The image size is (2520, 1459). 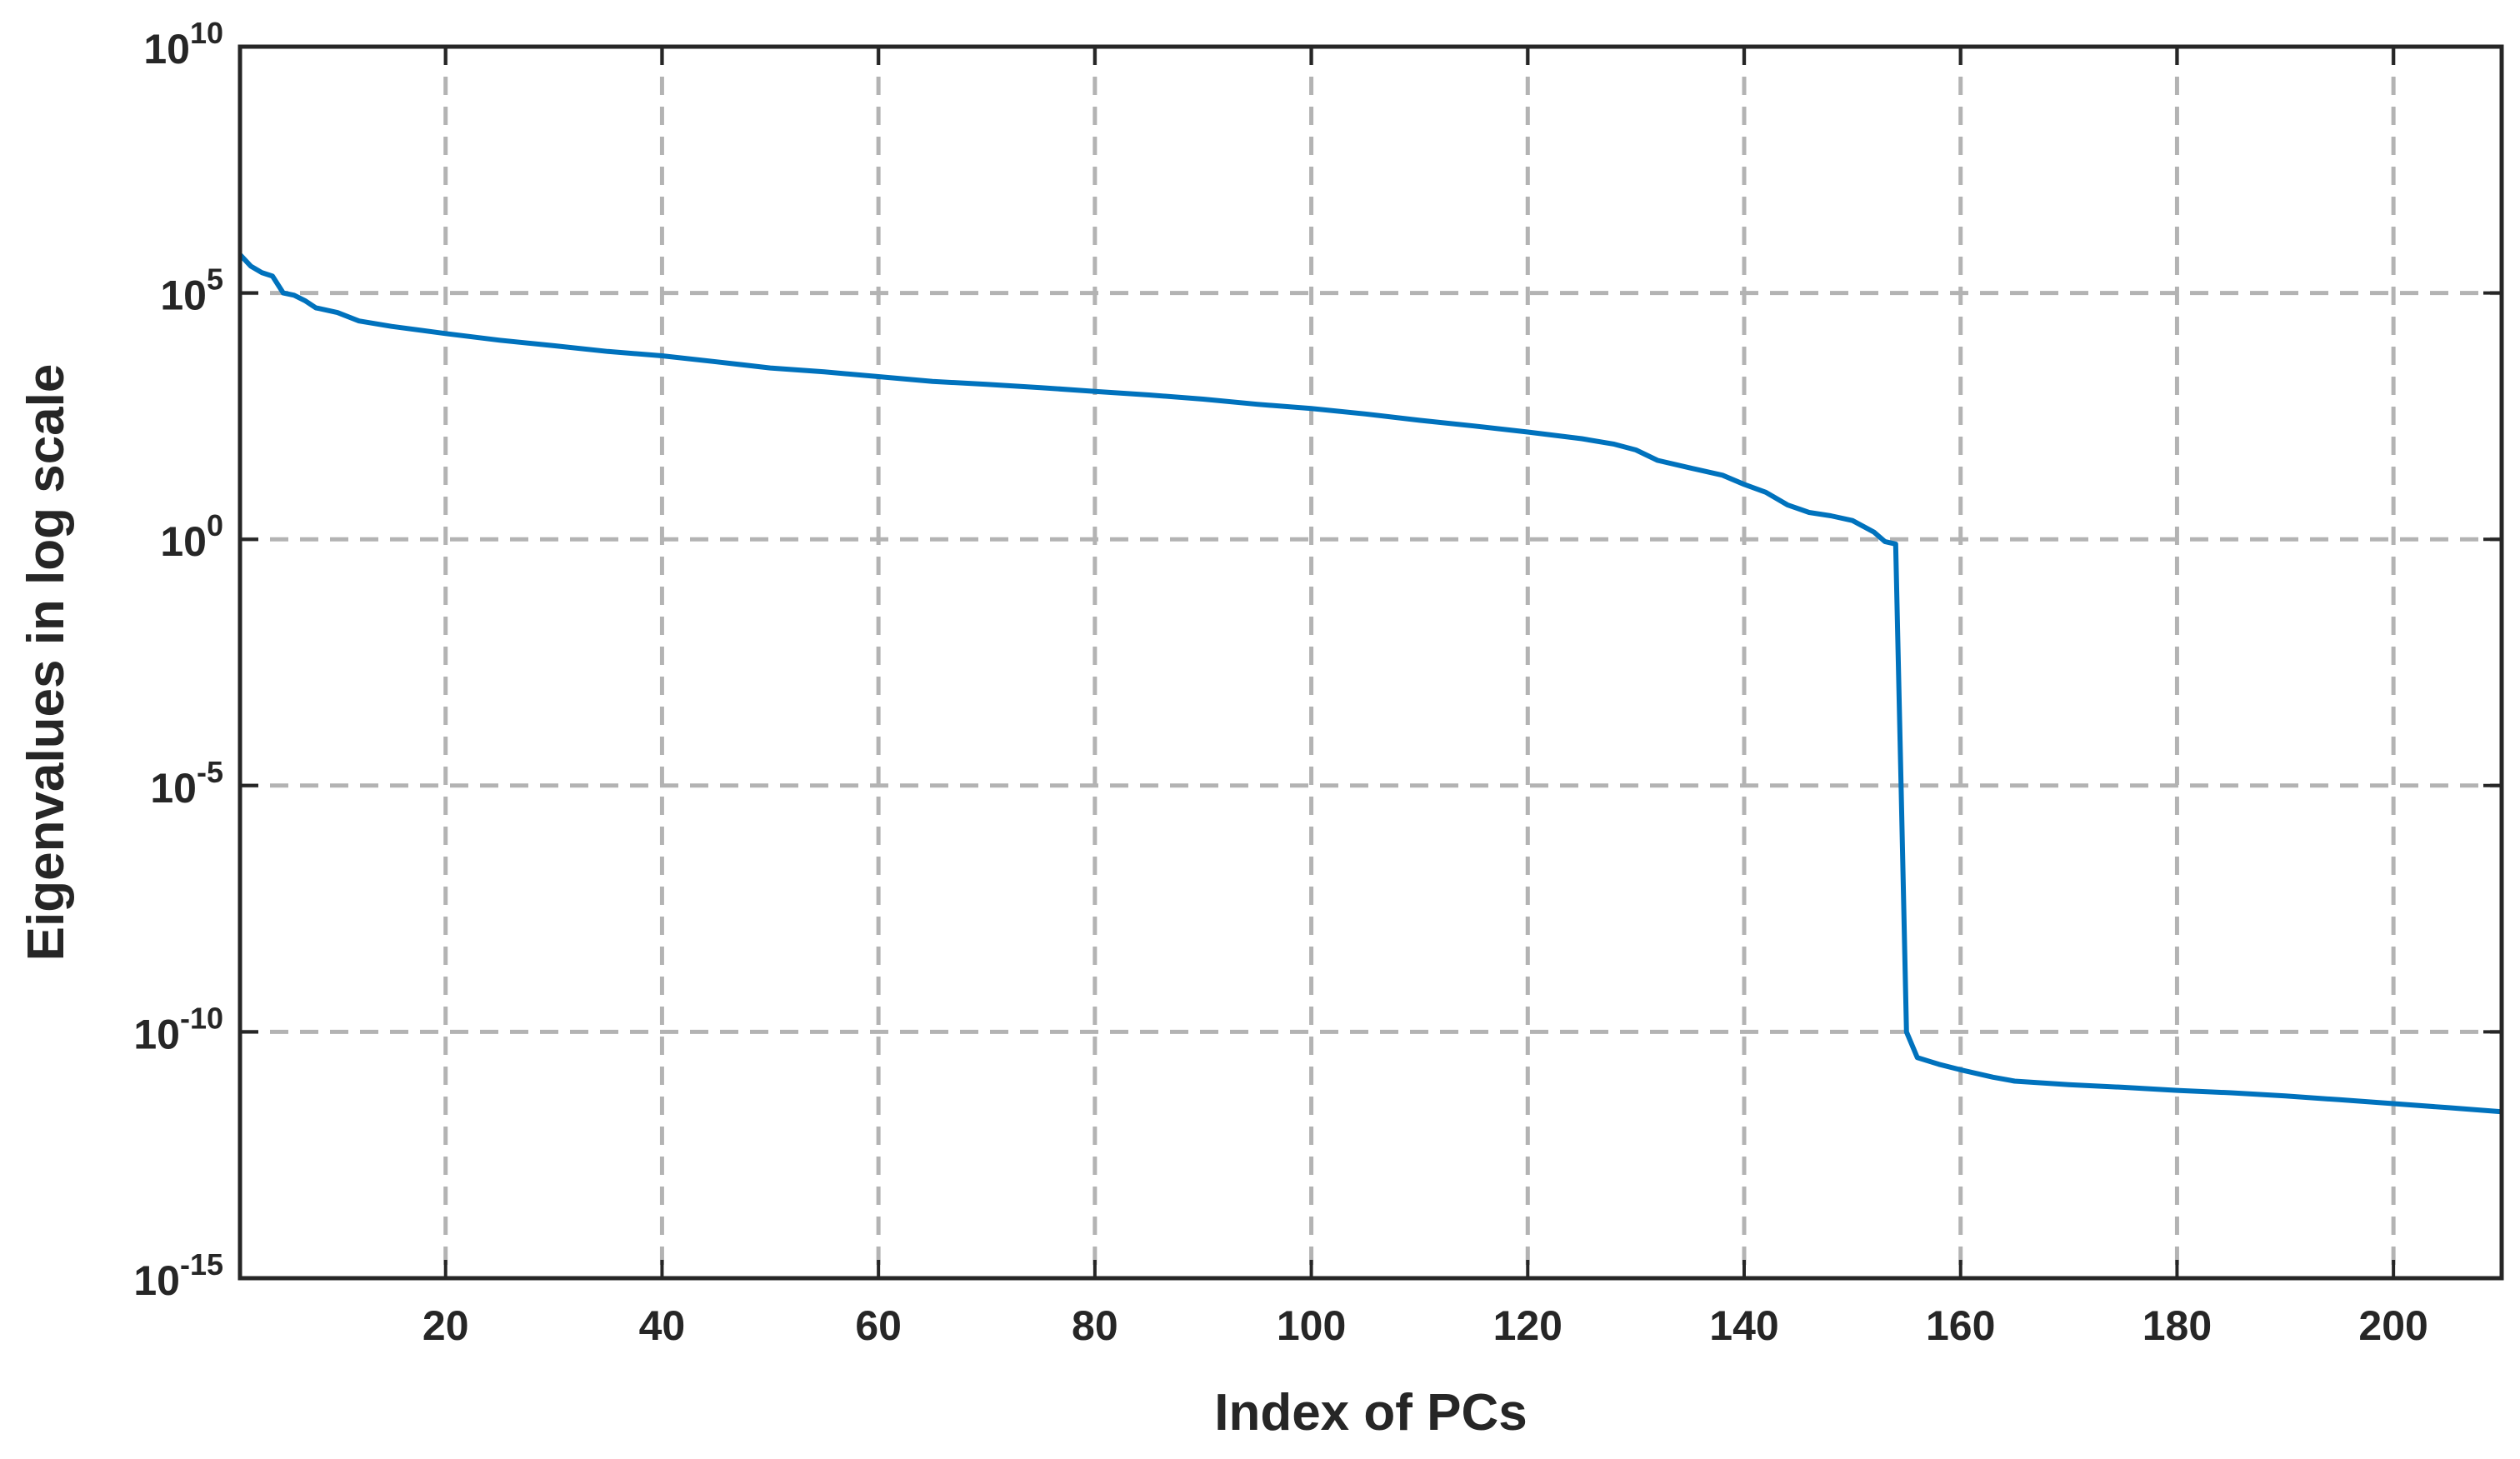 What do you see at coordinates (662, 1325) in the screenshot?
I see `x-tick-label: 40` at bounding box center [662, 1325].